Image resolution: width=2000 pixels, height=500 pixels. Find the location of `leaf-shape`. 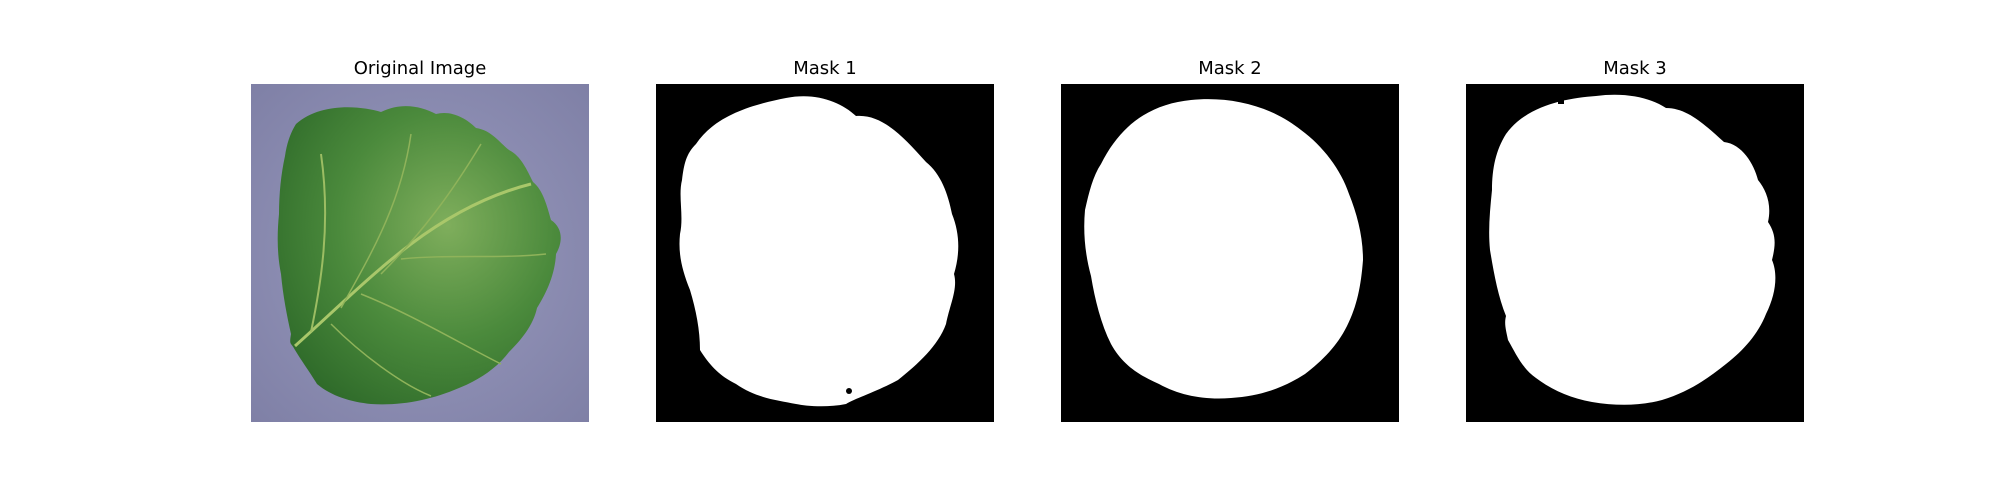

leaf-shape is located at coordinates (419, 255).